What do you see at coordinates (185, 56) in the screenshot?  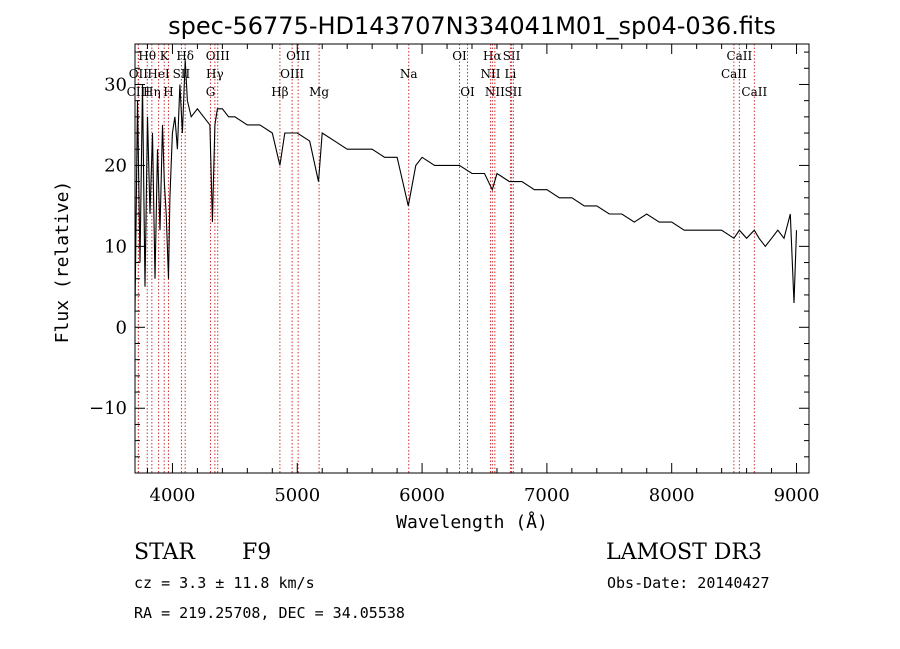 I see `line-label-6: Hδ` at bounding box center [185, 56].